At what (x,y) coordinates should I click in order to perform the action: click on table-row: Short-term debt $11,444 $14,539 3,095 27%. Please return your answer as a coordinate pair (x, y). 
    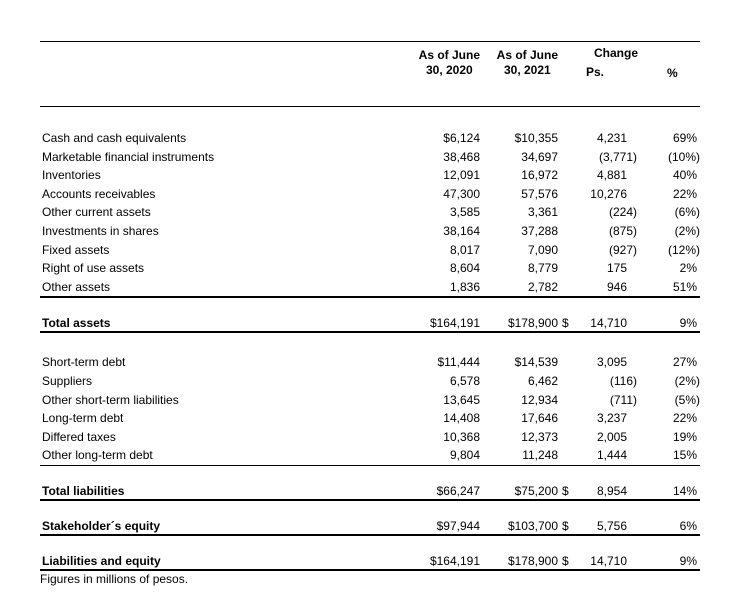
    Looking at the image, I should click on (370, 362).